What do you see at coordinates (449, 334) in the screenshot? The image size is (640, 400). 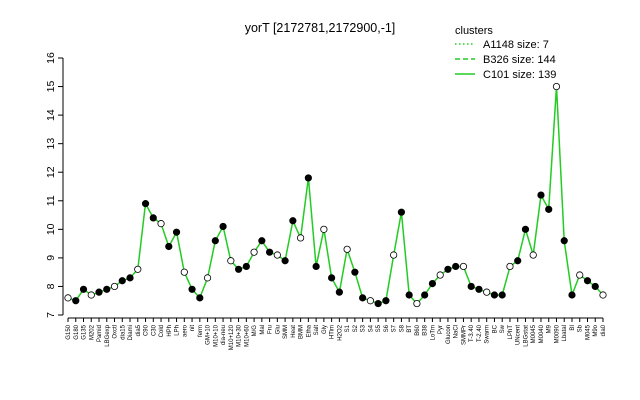 I see `x-tick-label: Glucon` at bounding box center [449, 334].